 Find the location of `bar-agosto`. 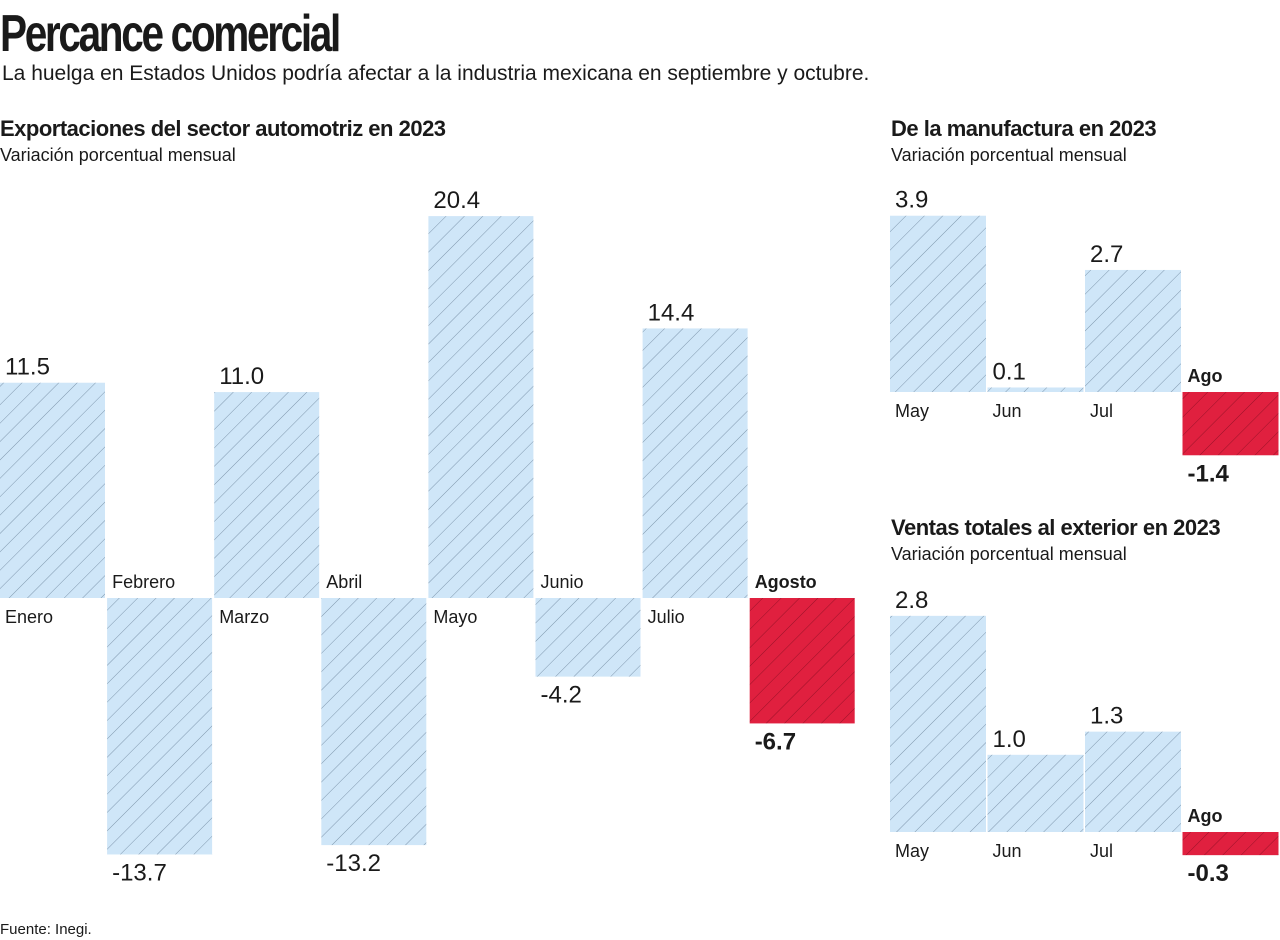

bar-agosto is located at coordinates (802, 661).